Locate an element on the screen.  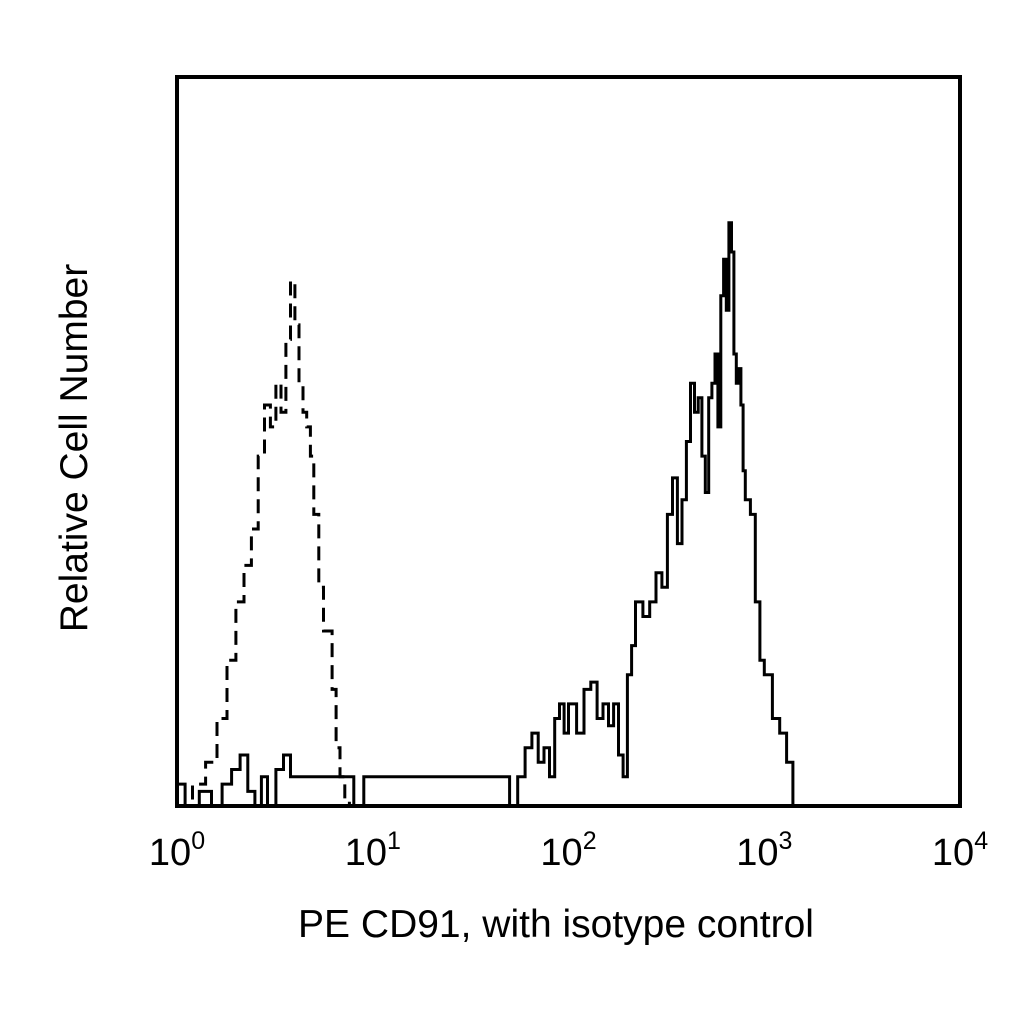
x-tick-label: 10¹ is located at coordinates (373, 850).